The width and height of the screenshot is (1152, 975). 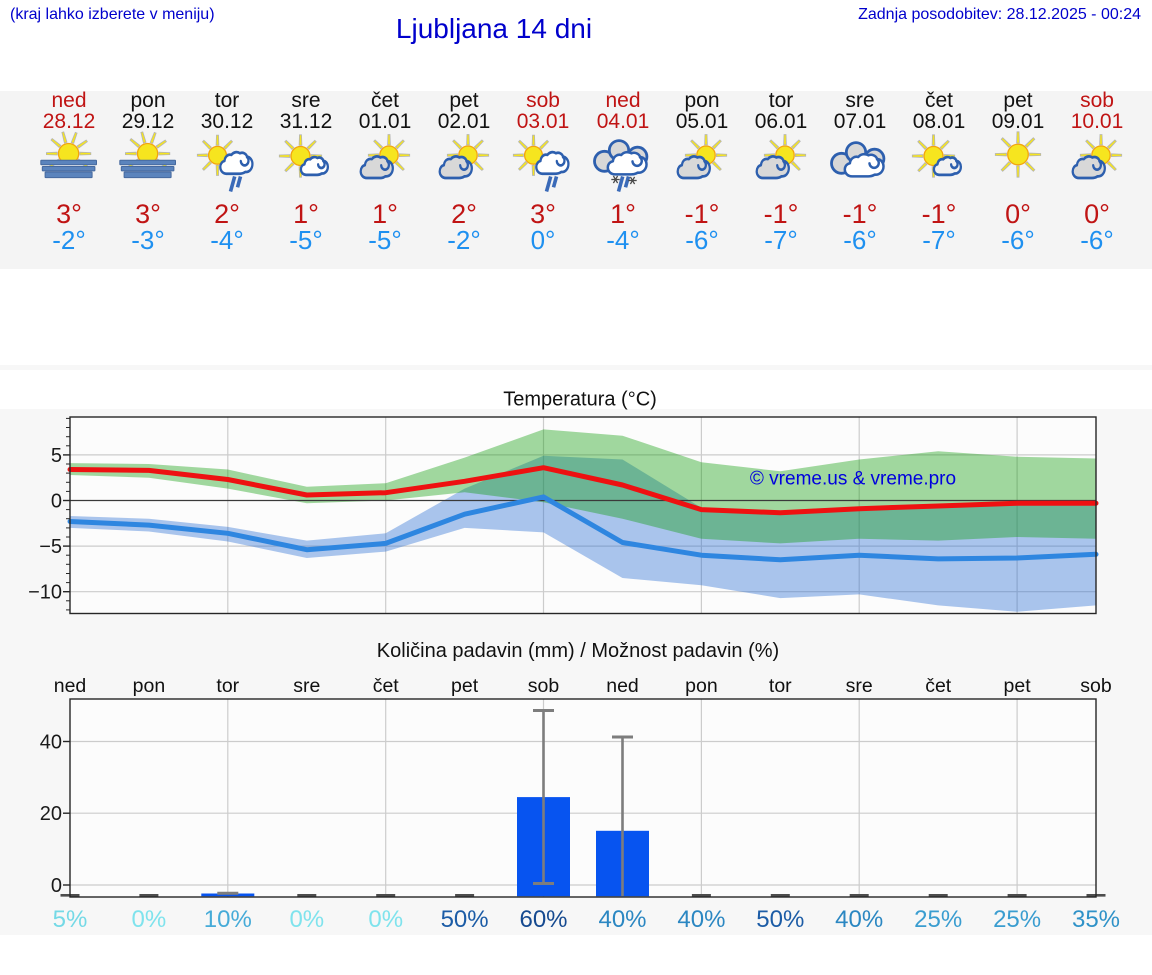 What do you see at coordinates (45, 593) in the screenshot?
I see `svg-text: −10` at bounding box center [45, 593].